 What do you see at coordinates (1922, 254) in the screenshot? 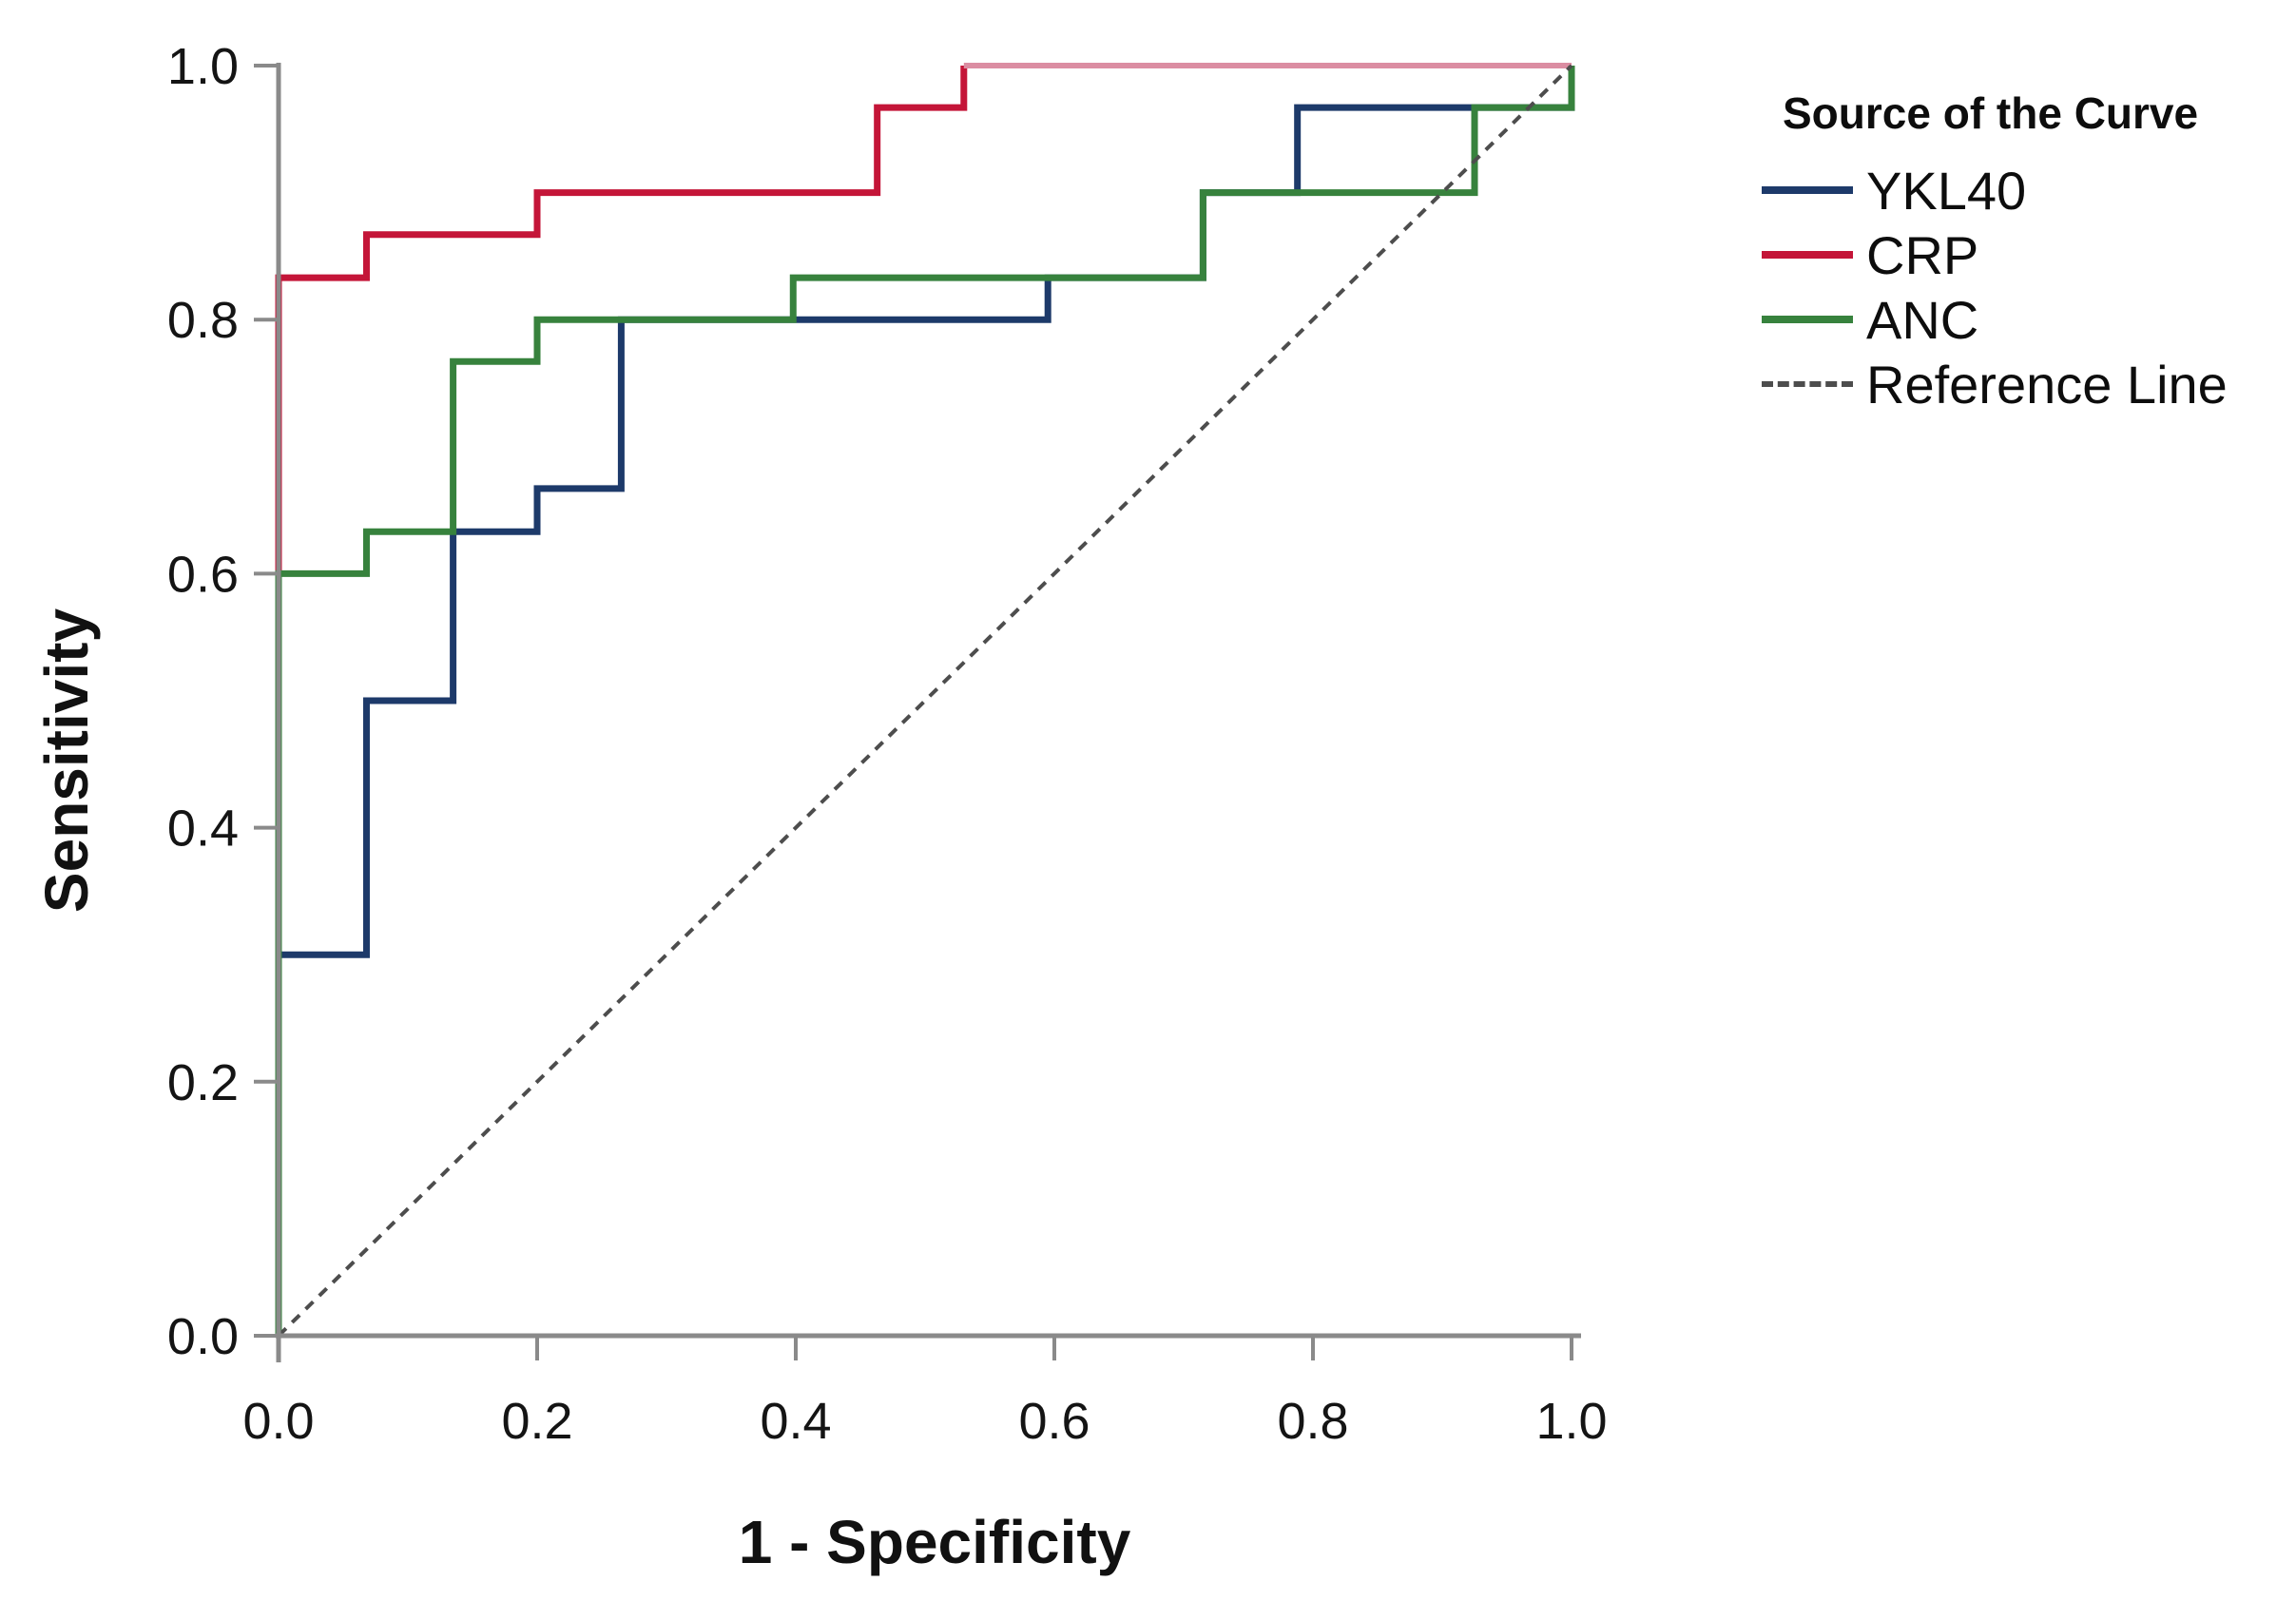
I see `legend-label-crp: CRP` at bounding box center [1922, 254].